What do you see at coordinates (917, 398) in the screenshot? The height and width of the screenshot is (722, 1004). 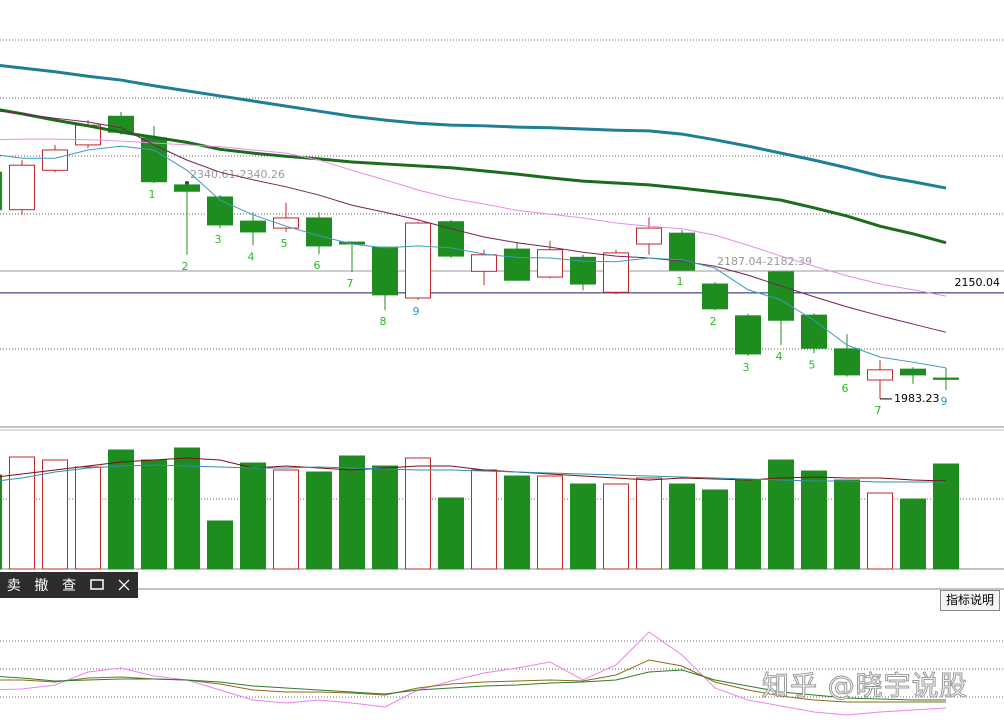 I see `low-label: 1983.23` at bounding box center [917, 398].